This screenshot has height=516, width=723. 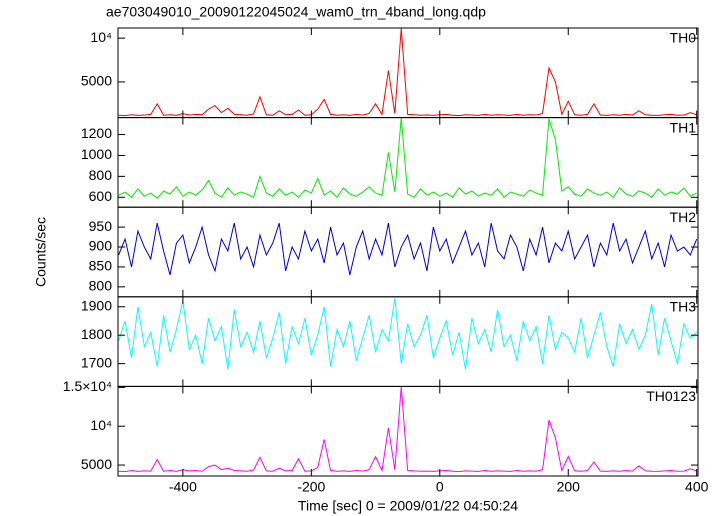 I want to click on y-tick-label: 1700, so click(x=96, y=362).